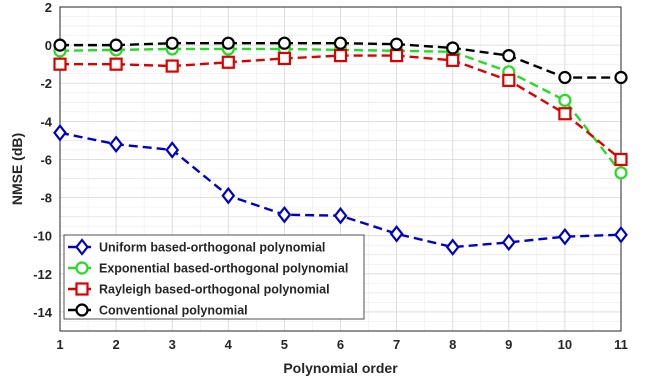 The height and width of the screenshot is (381, 646). I want to click on x-tick-label: 8, so click(452, 344).